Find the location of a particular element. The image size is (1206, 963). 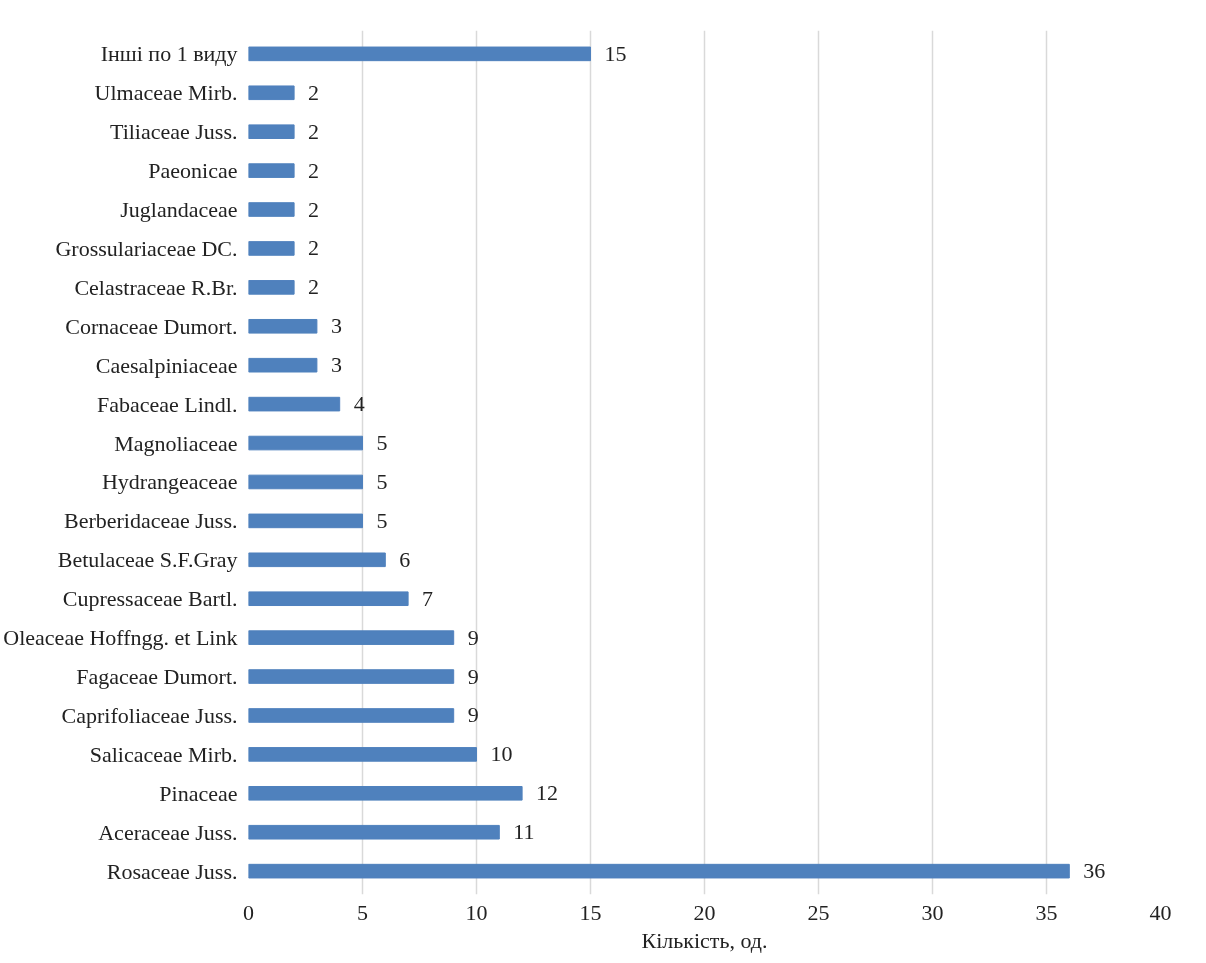

y-tick-label: Betulaceae S.F.Gray is located at coordinates (147, 560).